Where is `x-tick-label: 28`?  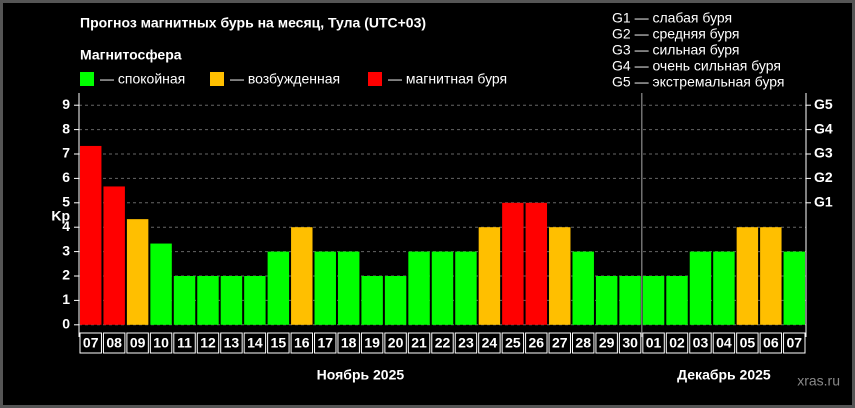 x-tick-label: 28 is located at coordinates (583, 343).